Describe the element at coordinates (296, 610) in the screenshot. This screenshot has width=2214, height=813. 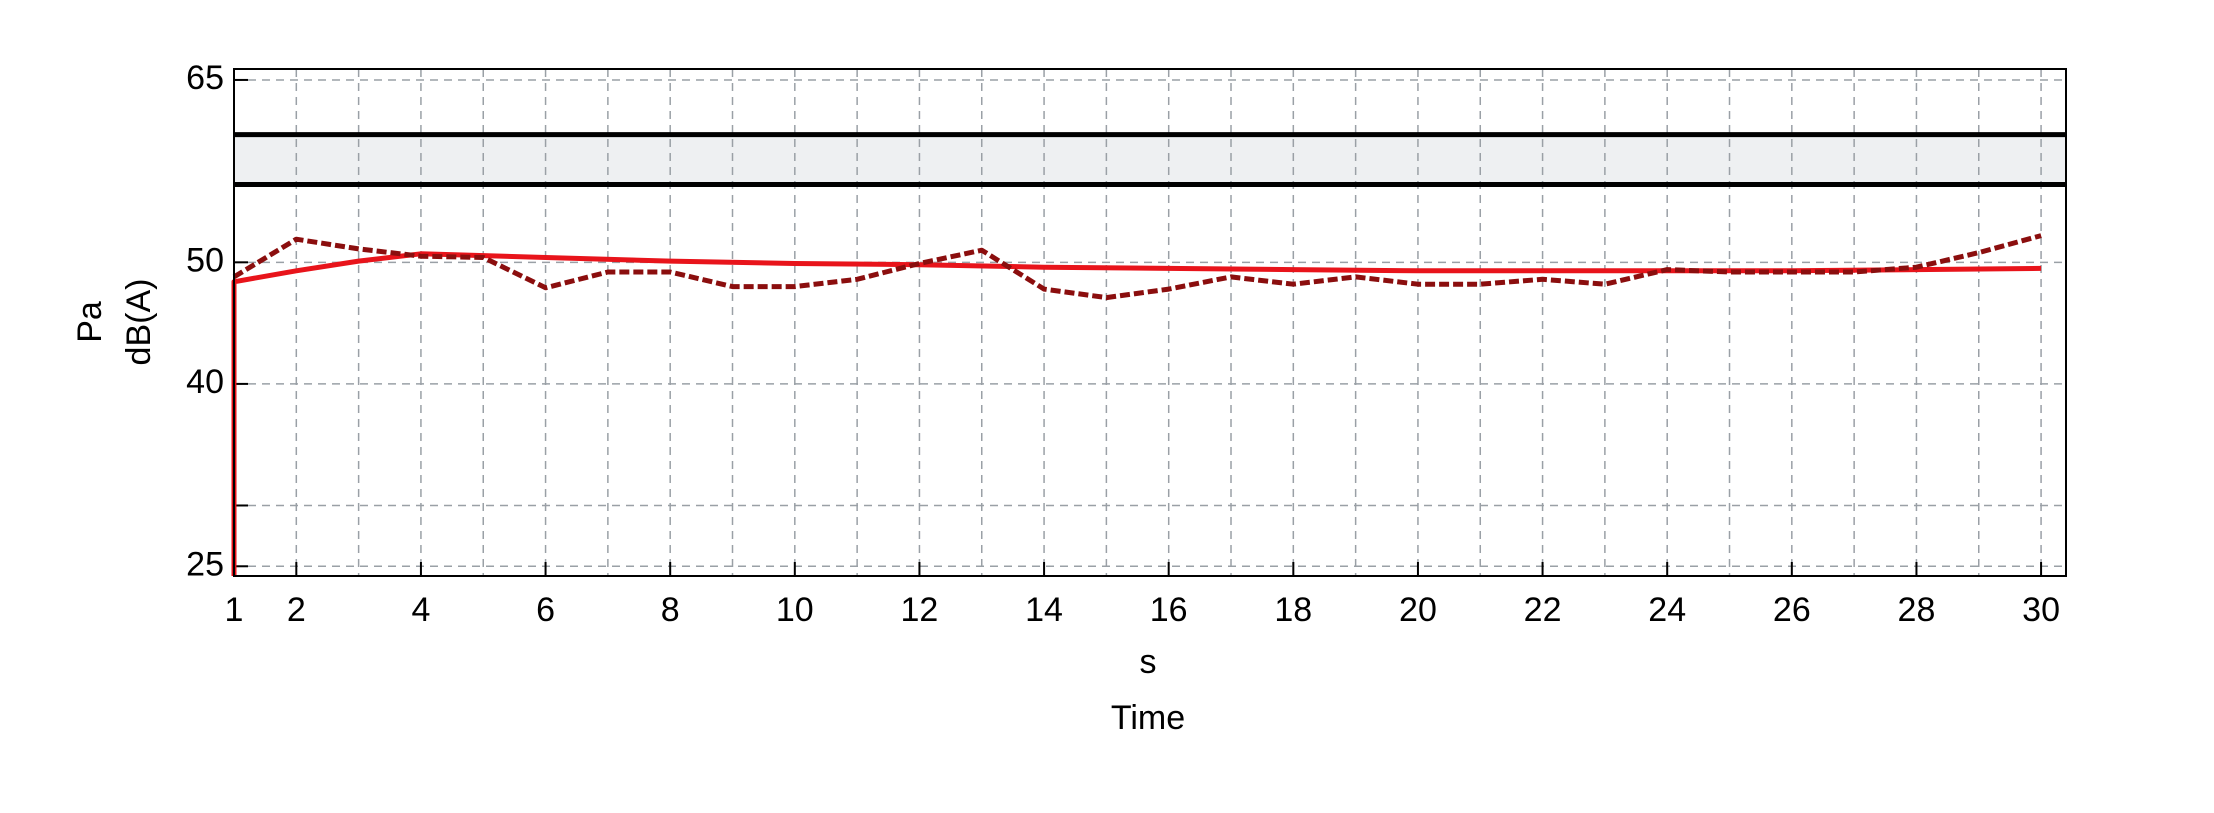
I see `x-tick-label: 2` at that location.